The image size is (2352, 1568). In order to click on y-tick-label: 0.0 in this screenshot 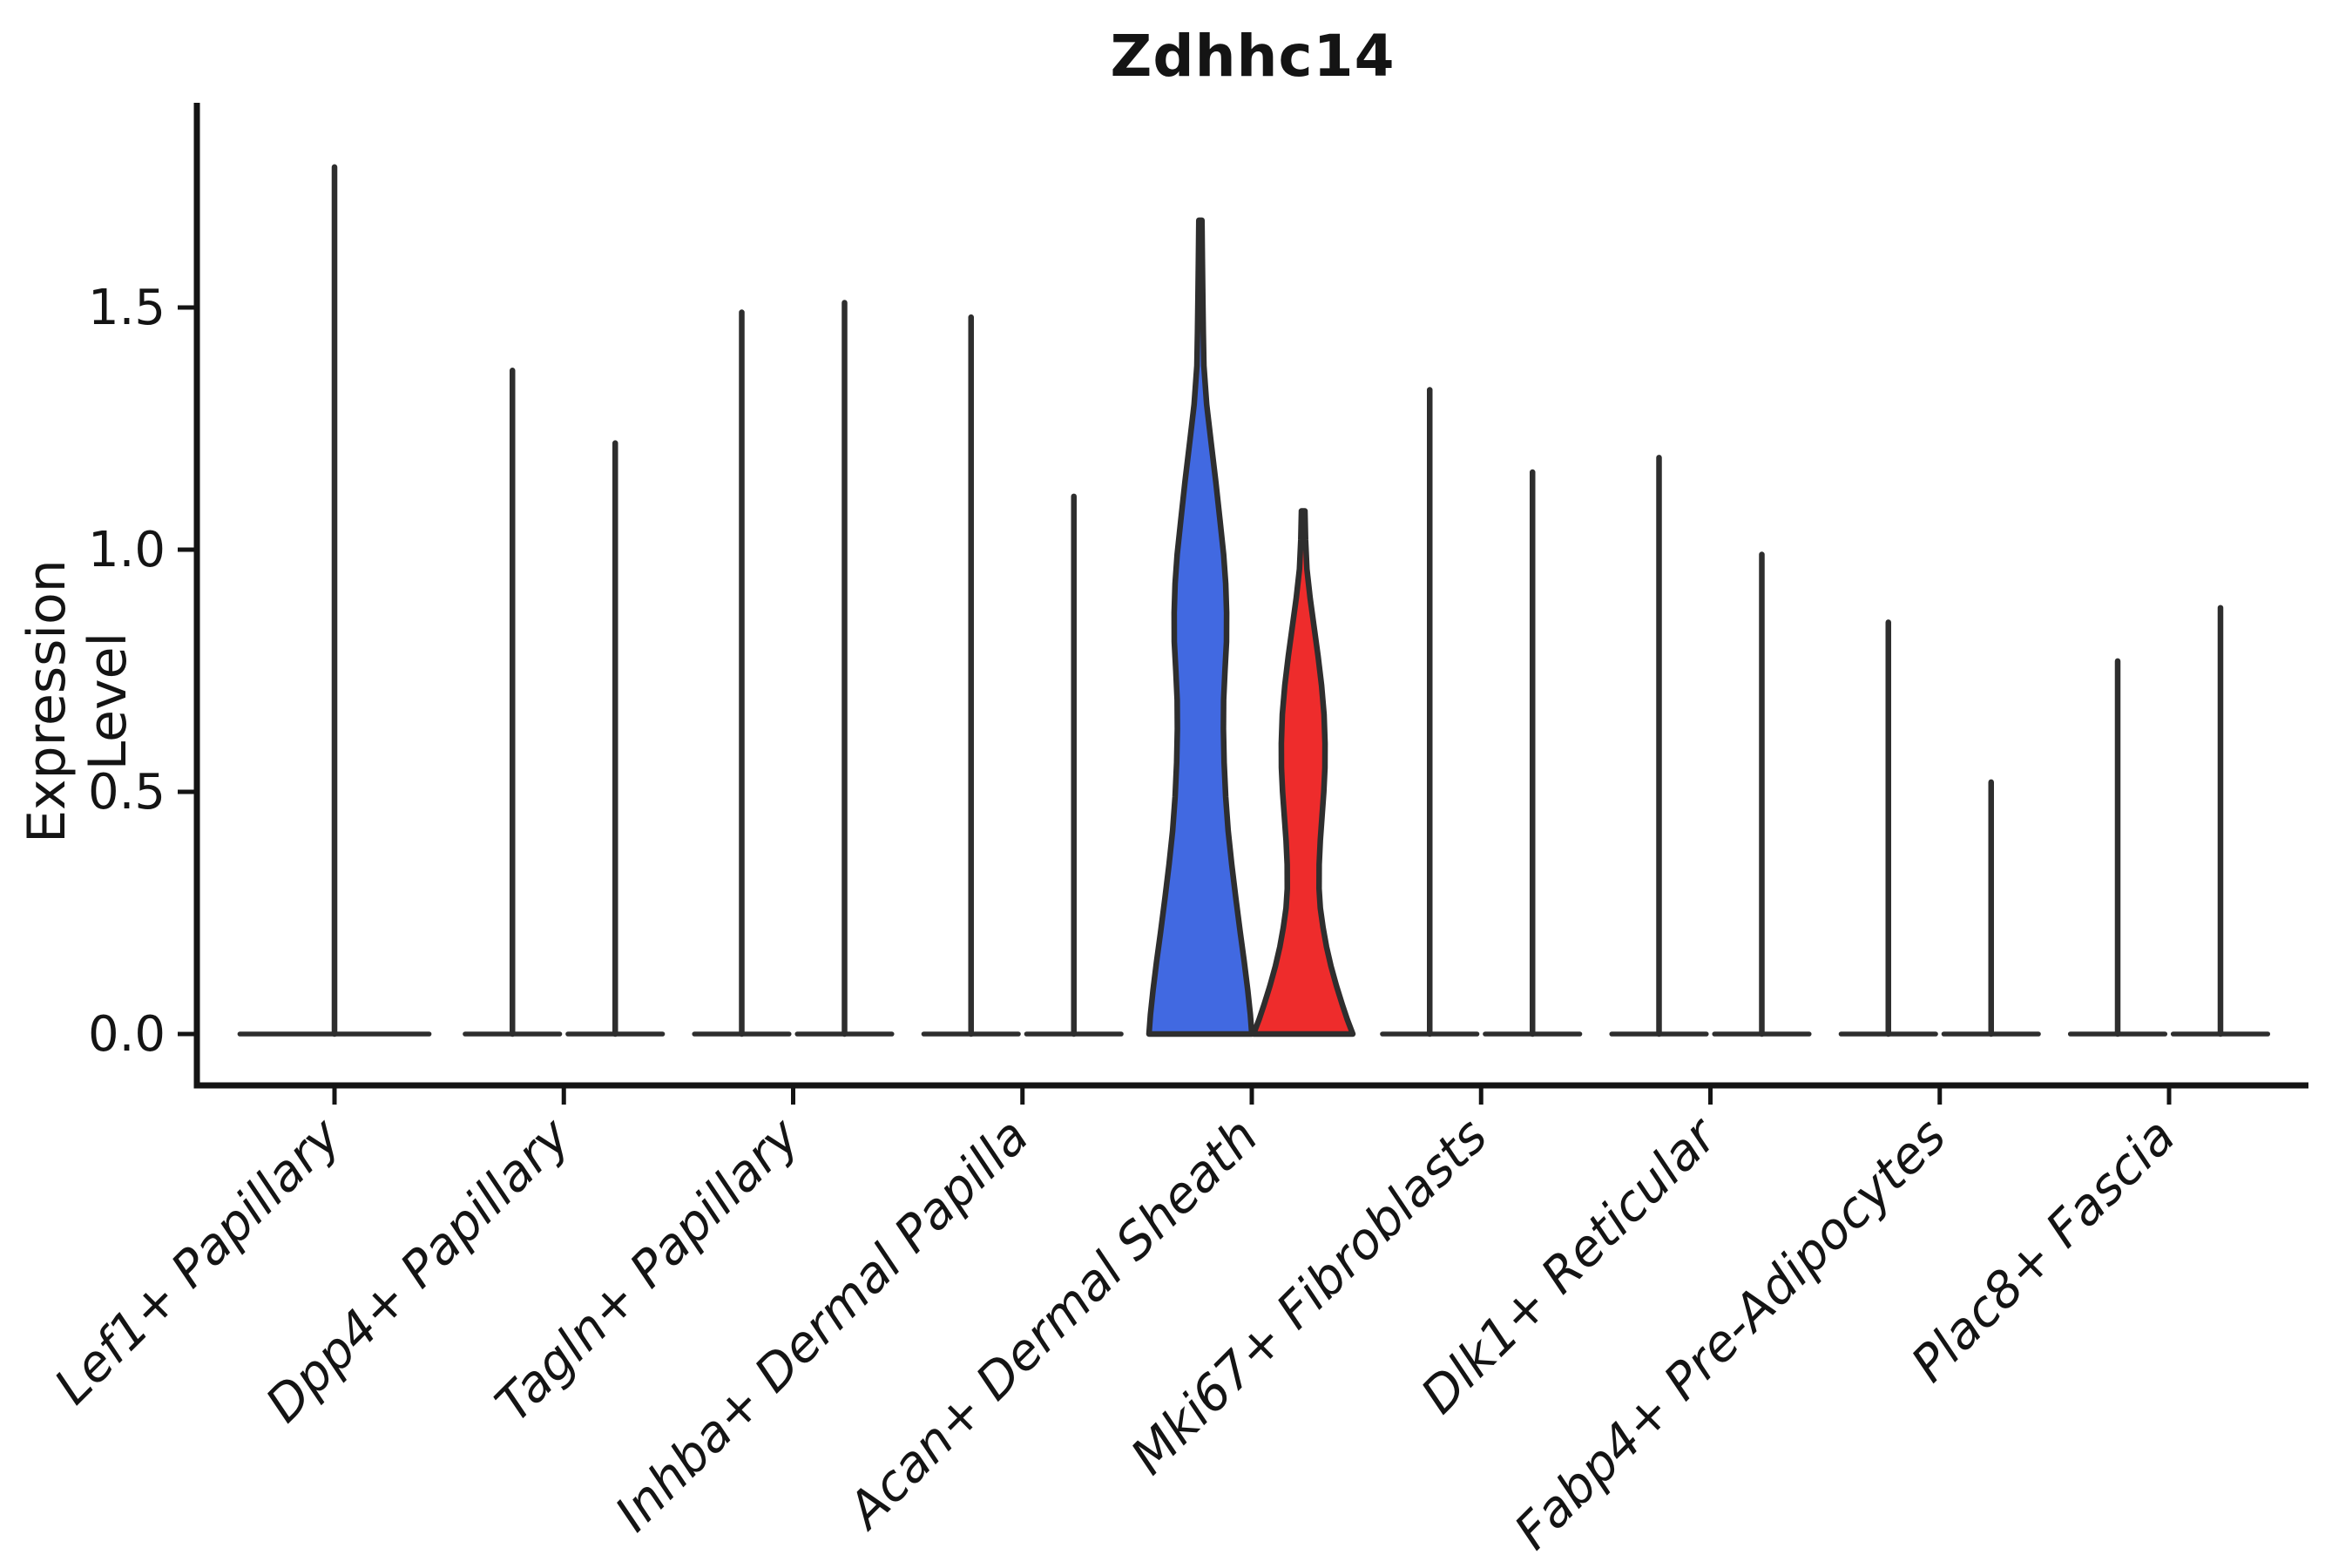, I will do `click(127, 1034)`.